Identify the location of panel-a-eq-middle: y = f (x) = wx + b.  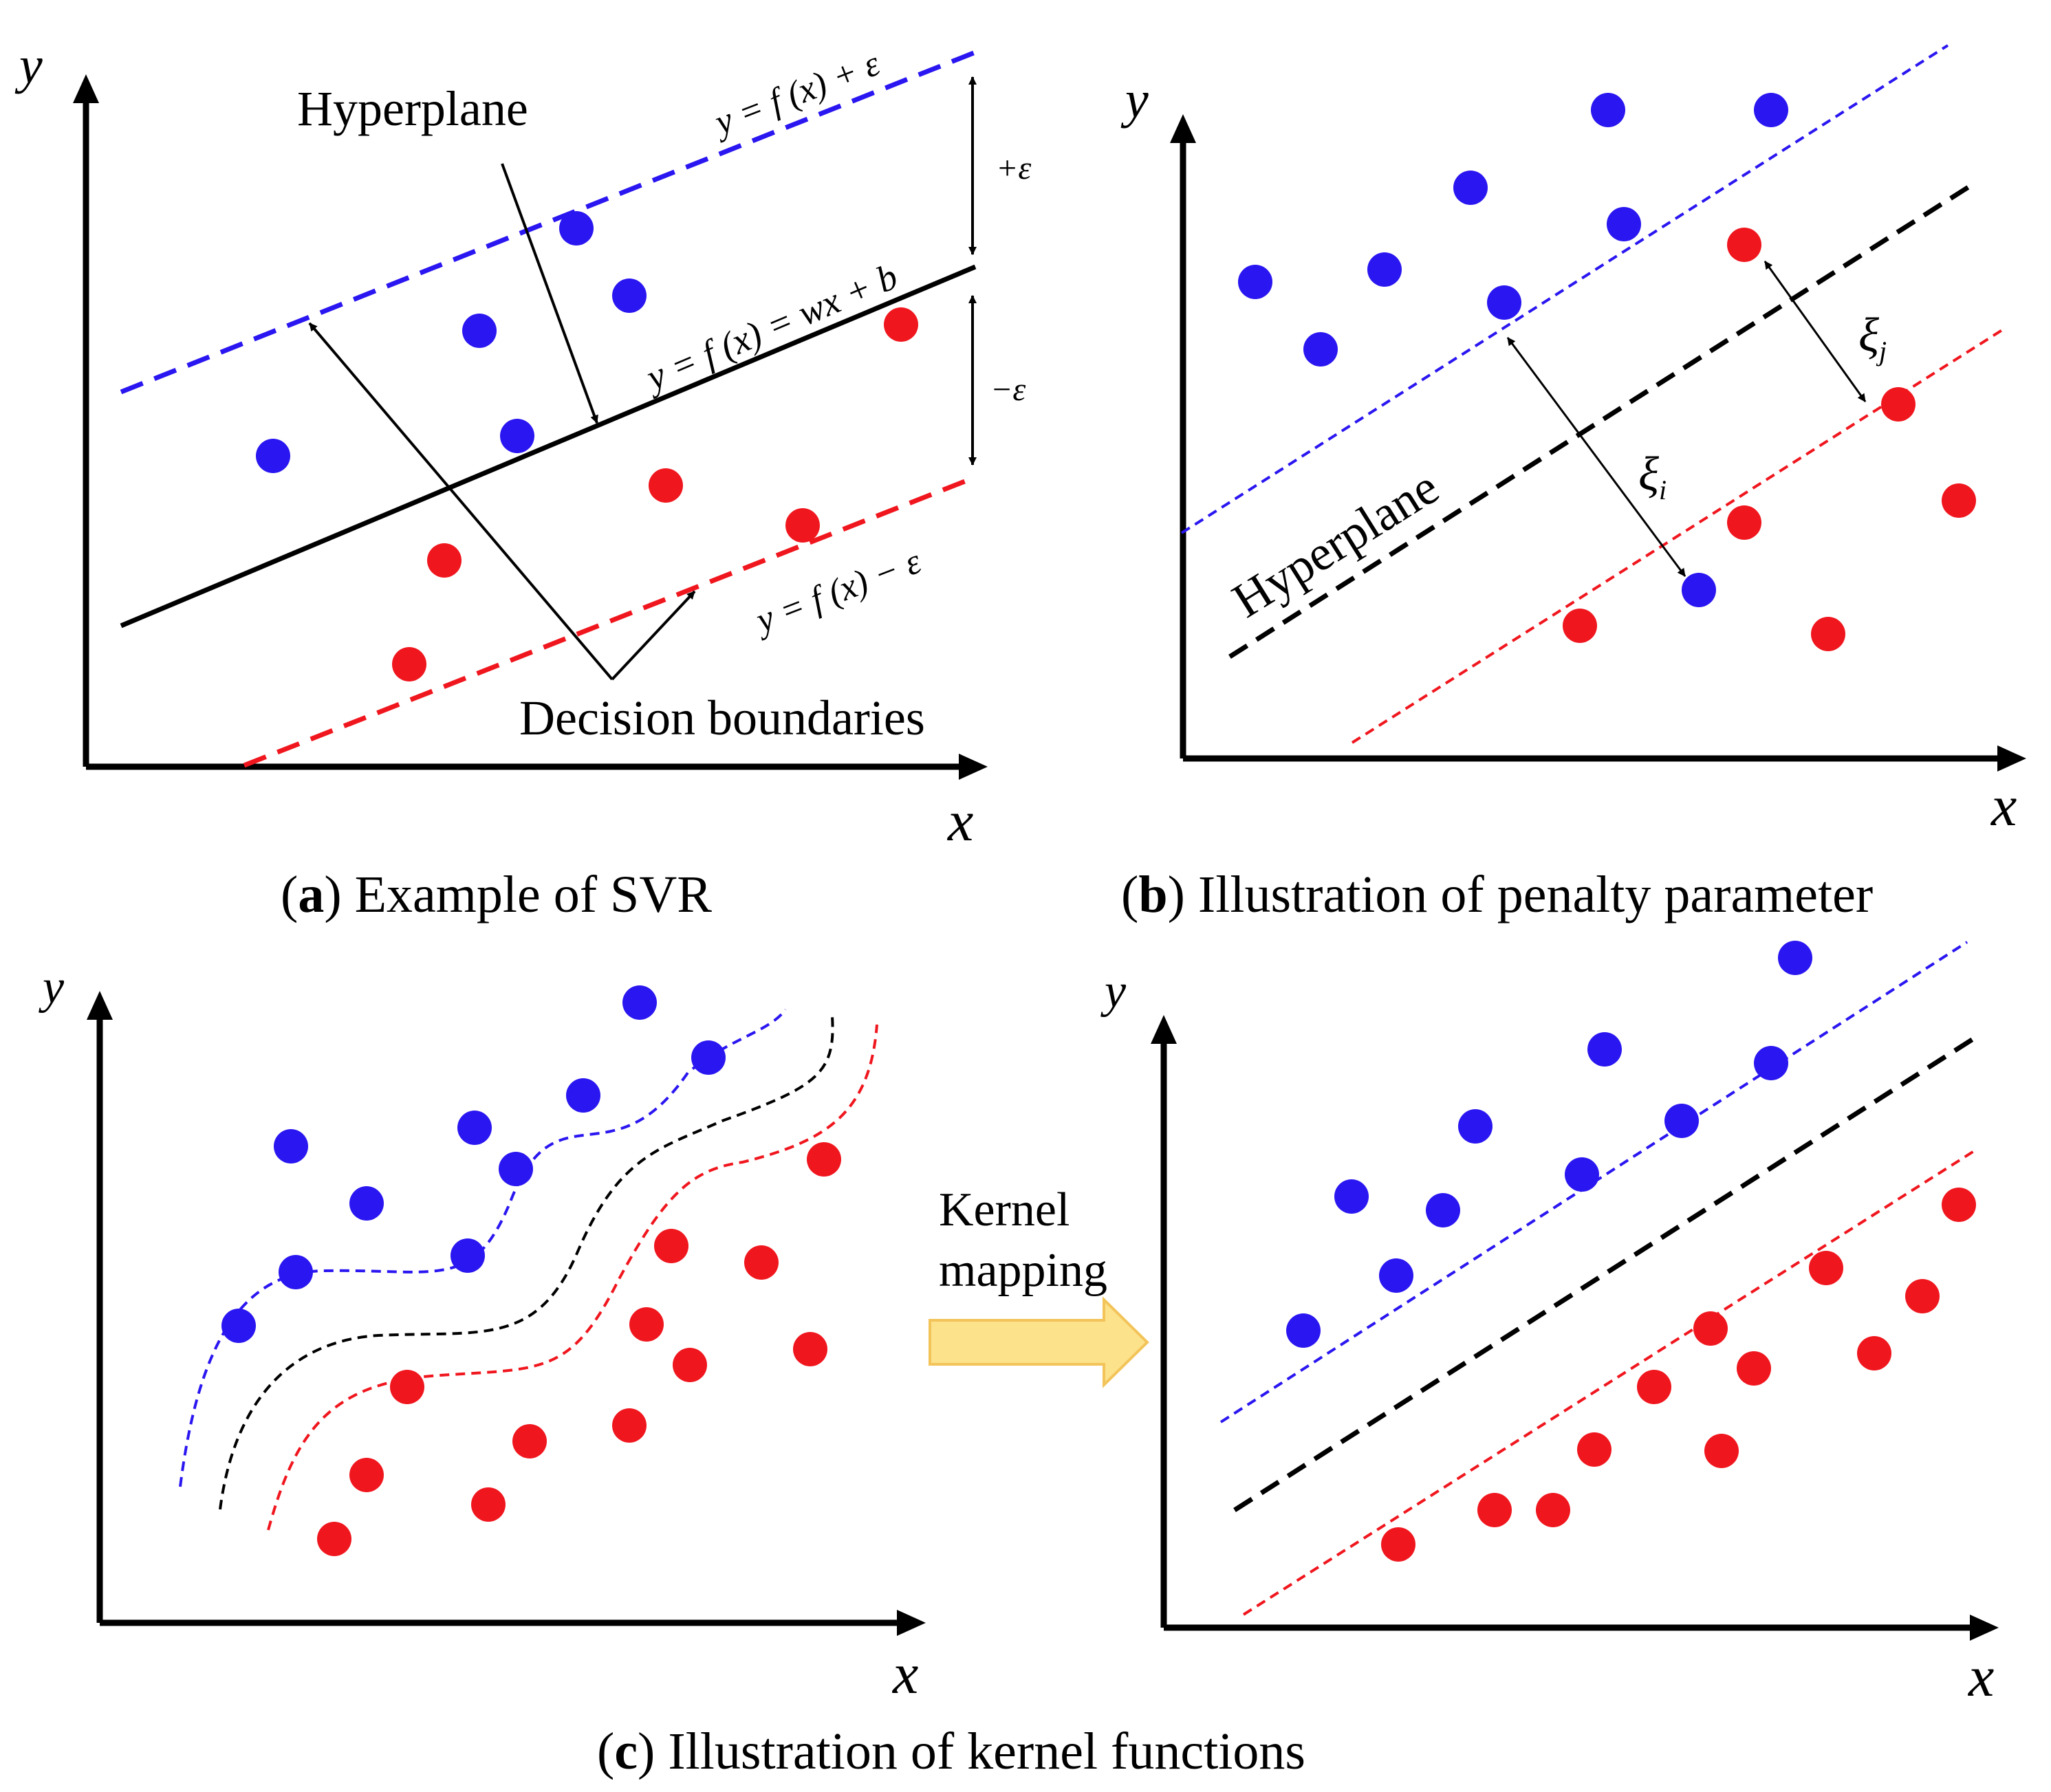
(771, 328).